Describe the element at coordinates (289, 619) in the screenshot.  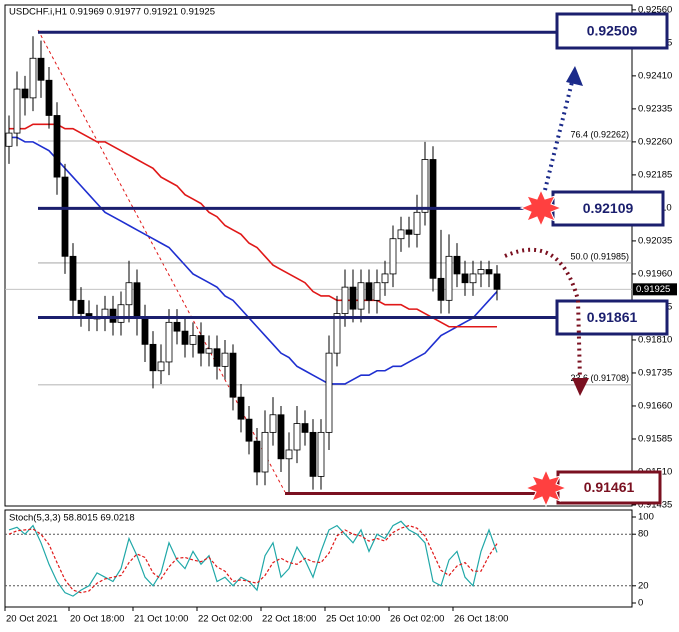
I see `x-tick-label: 22 Oct 18:00` at that location.